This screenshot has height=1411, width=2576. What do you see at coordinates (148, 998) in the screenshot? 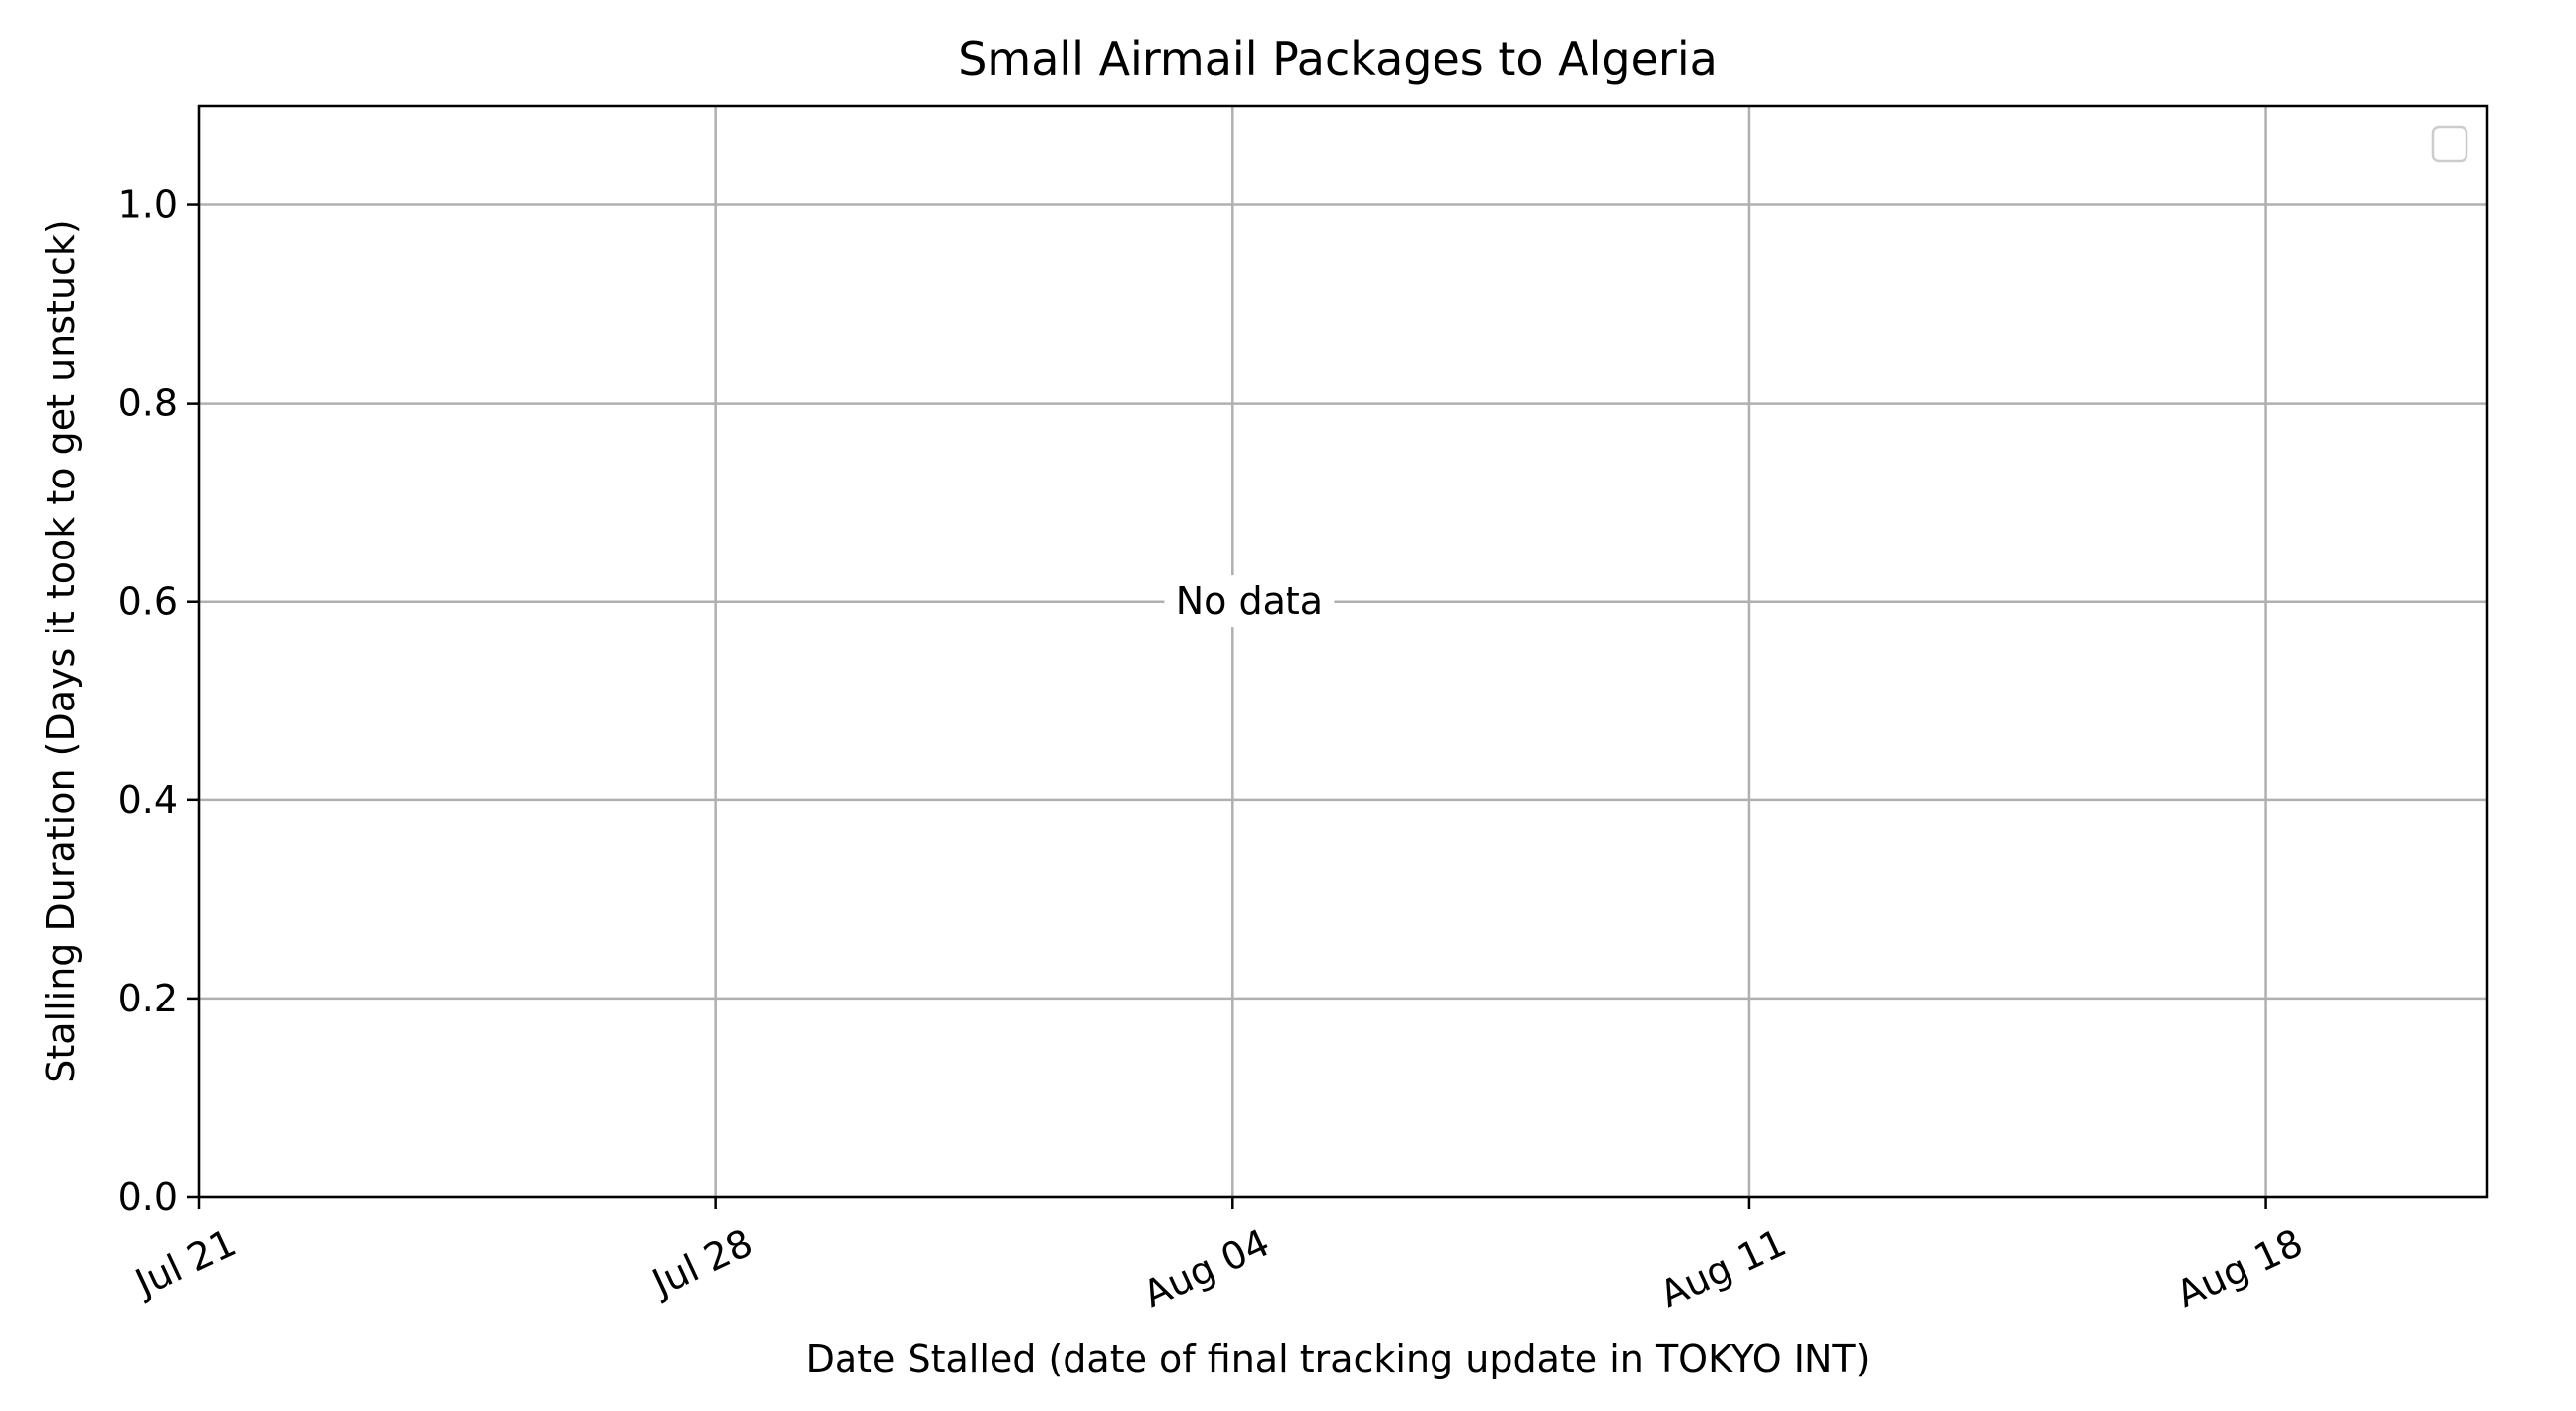
I see `y-tick-label: 0.2` at bounding box center [148, 998].